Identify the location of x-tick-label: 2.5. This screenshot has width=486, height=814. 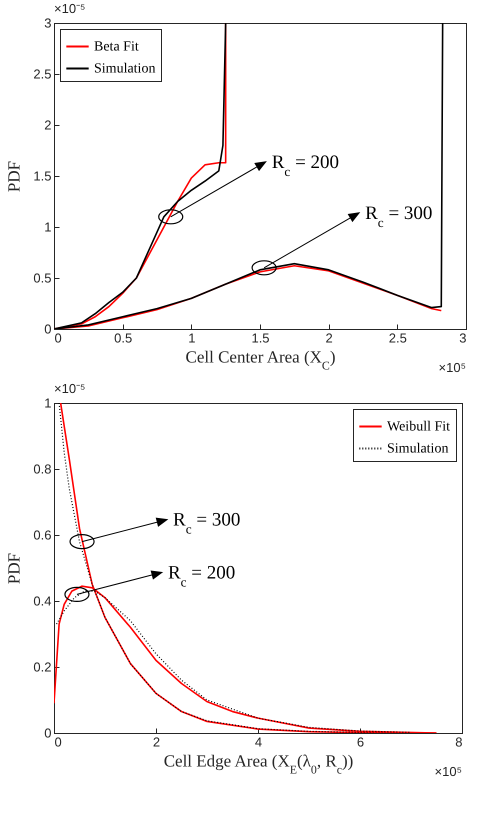
(397, 338).